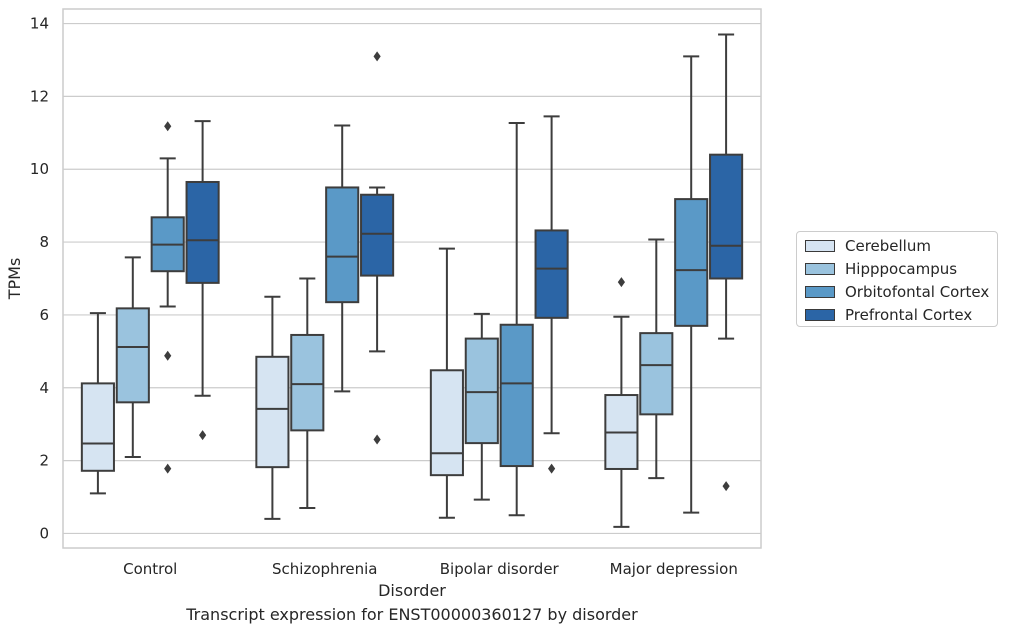 The width and height of the screenshot is (1009, 634). Describe the element at coordinates (324, 569) in the screenshot. I see `x-tick-label: Schizophrenia` at that location.